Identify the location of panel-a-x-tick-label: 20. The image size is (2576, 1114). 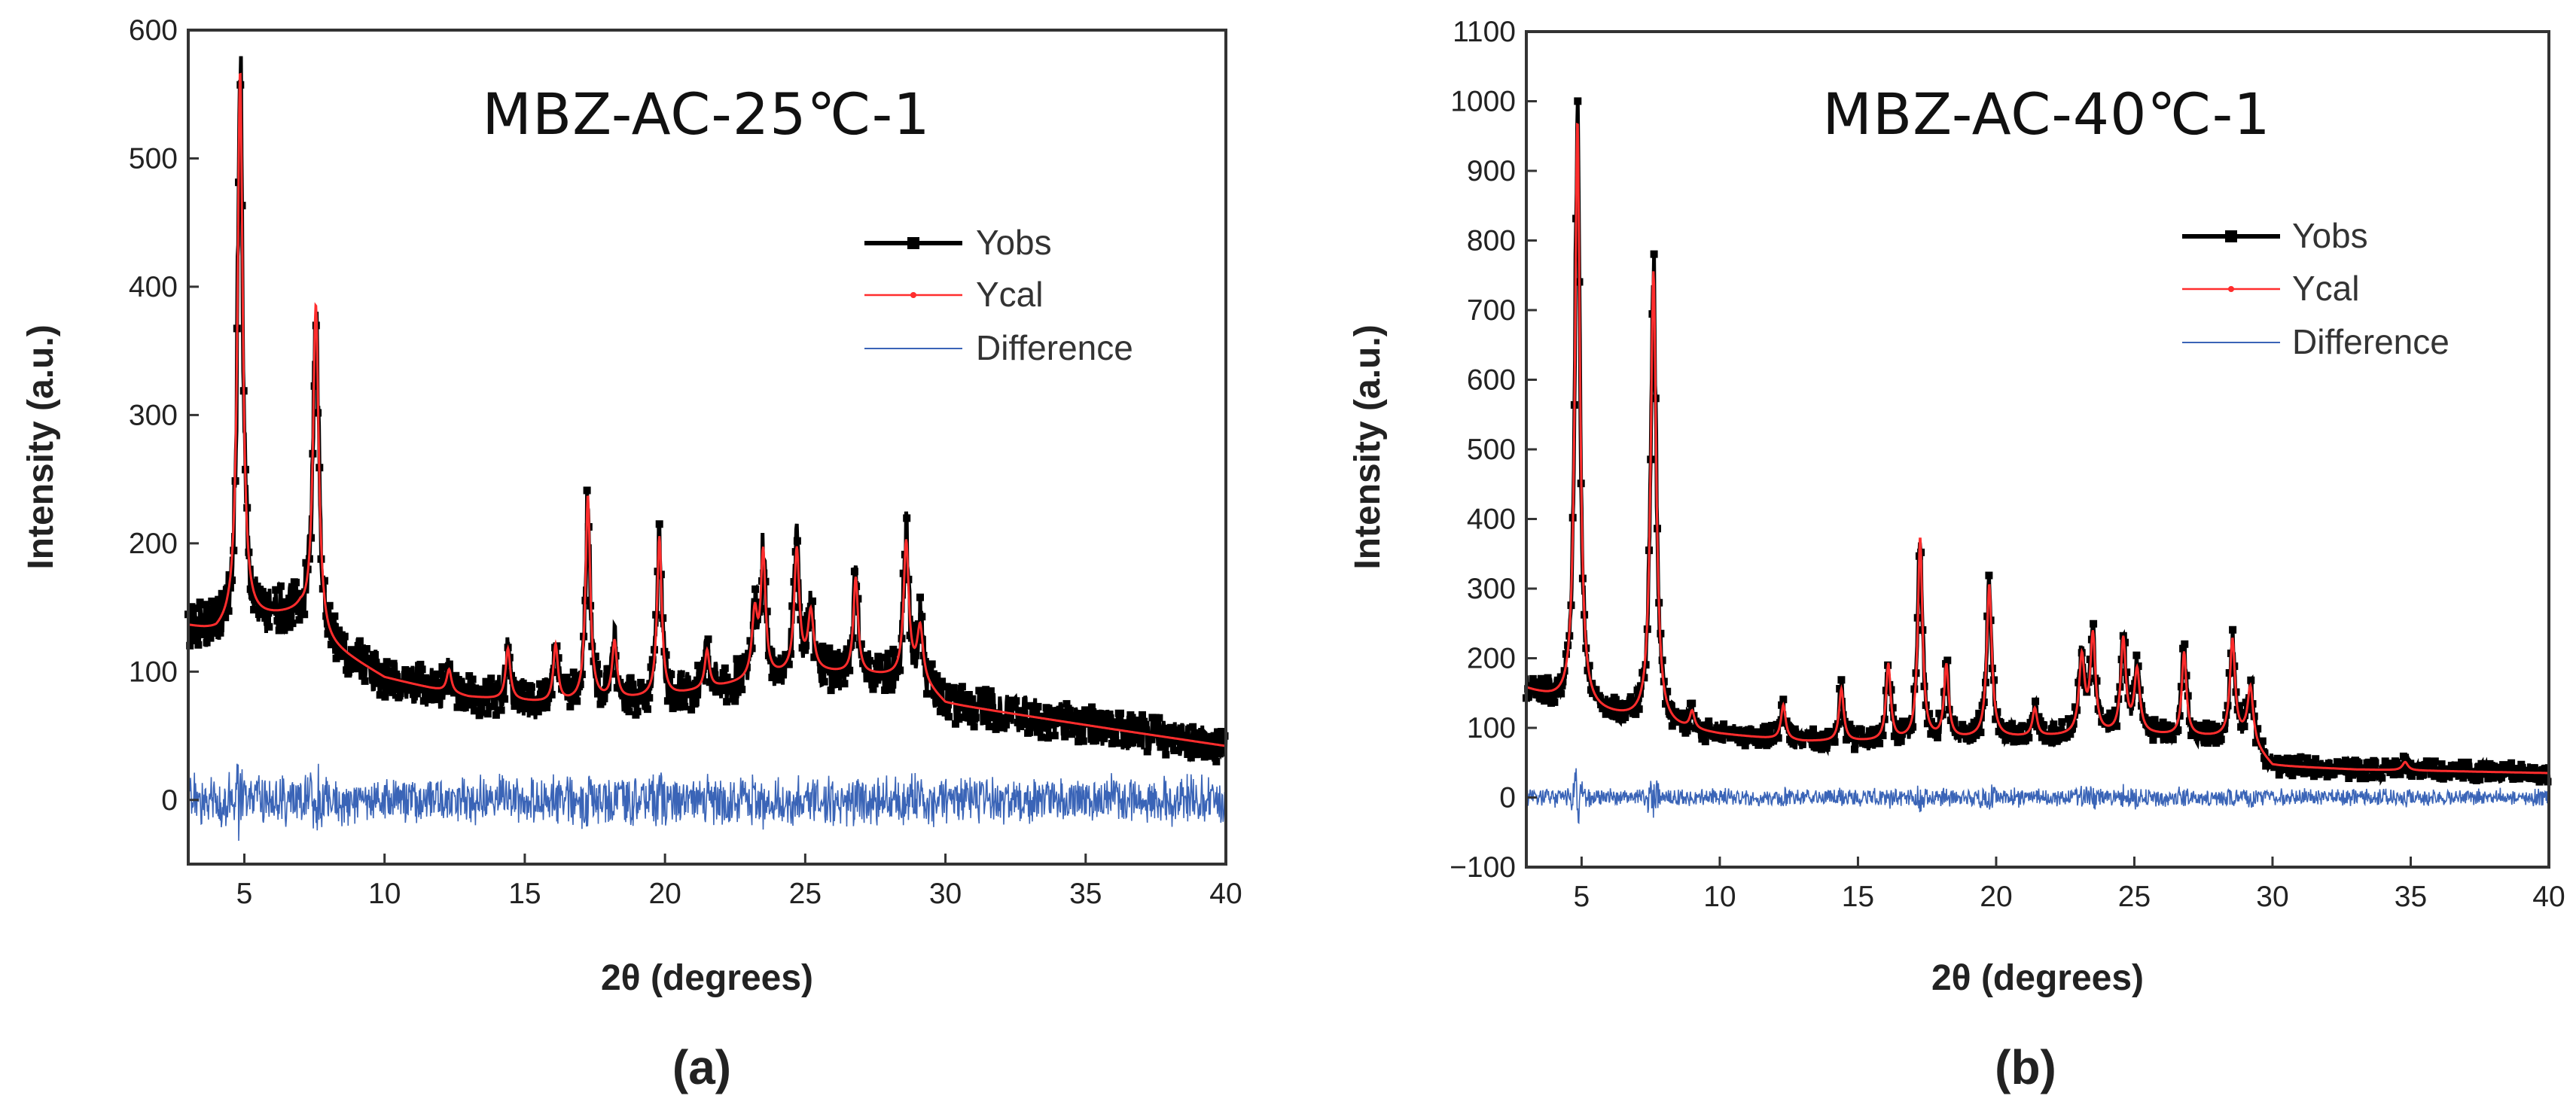
(664, 894).